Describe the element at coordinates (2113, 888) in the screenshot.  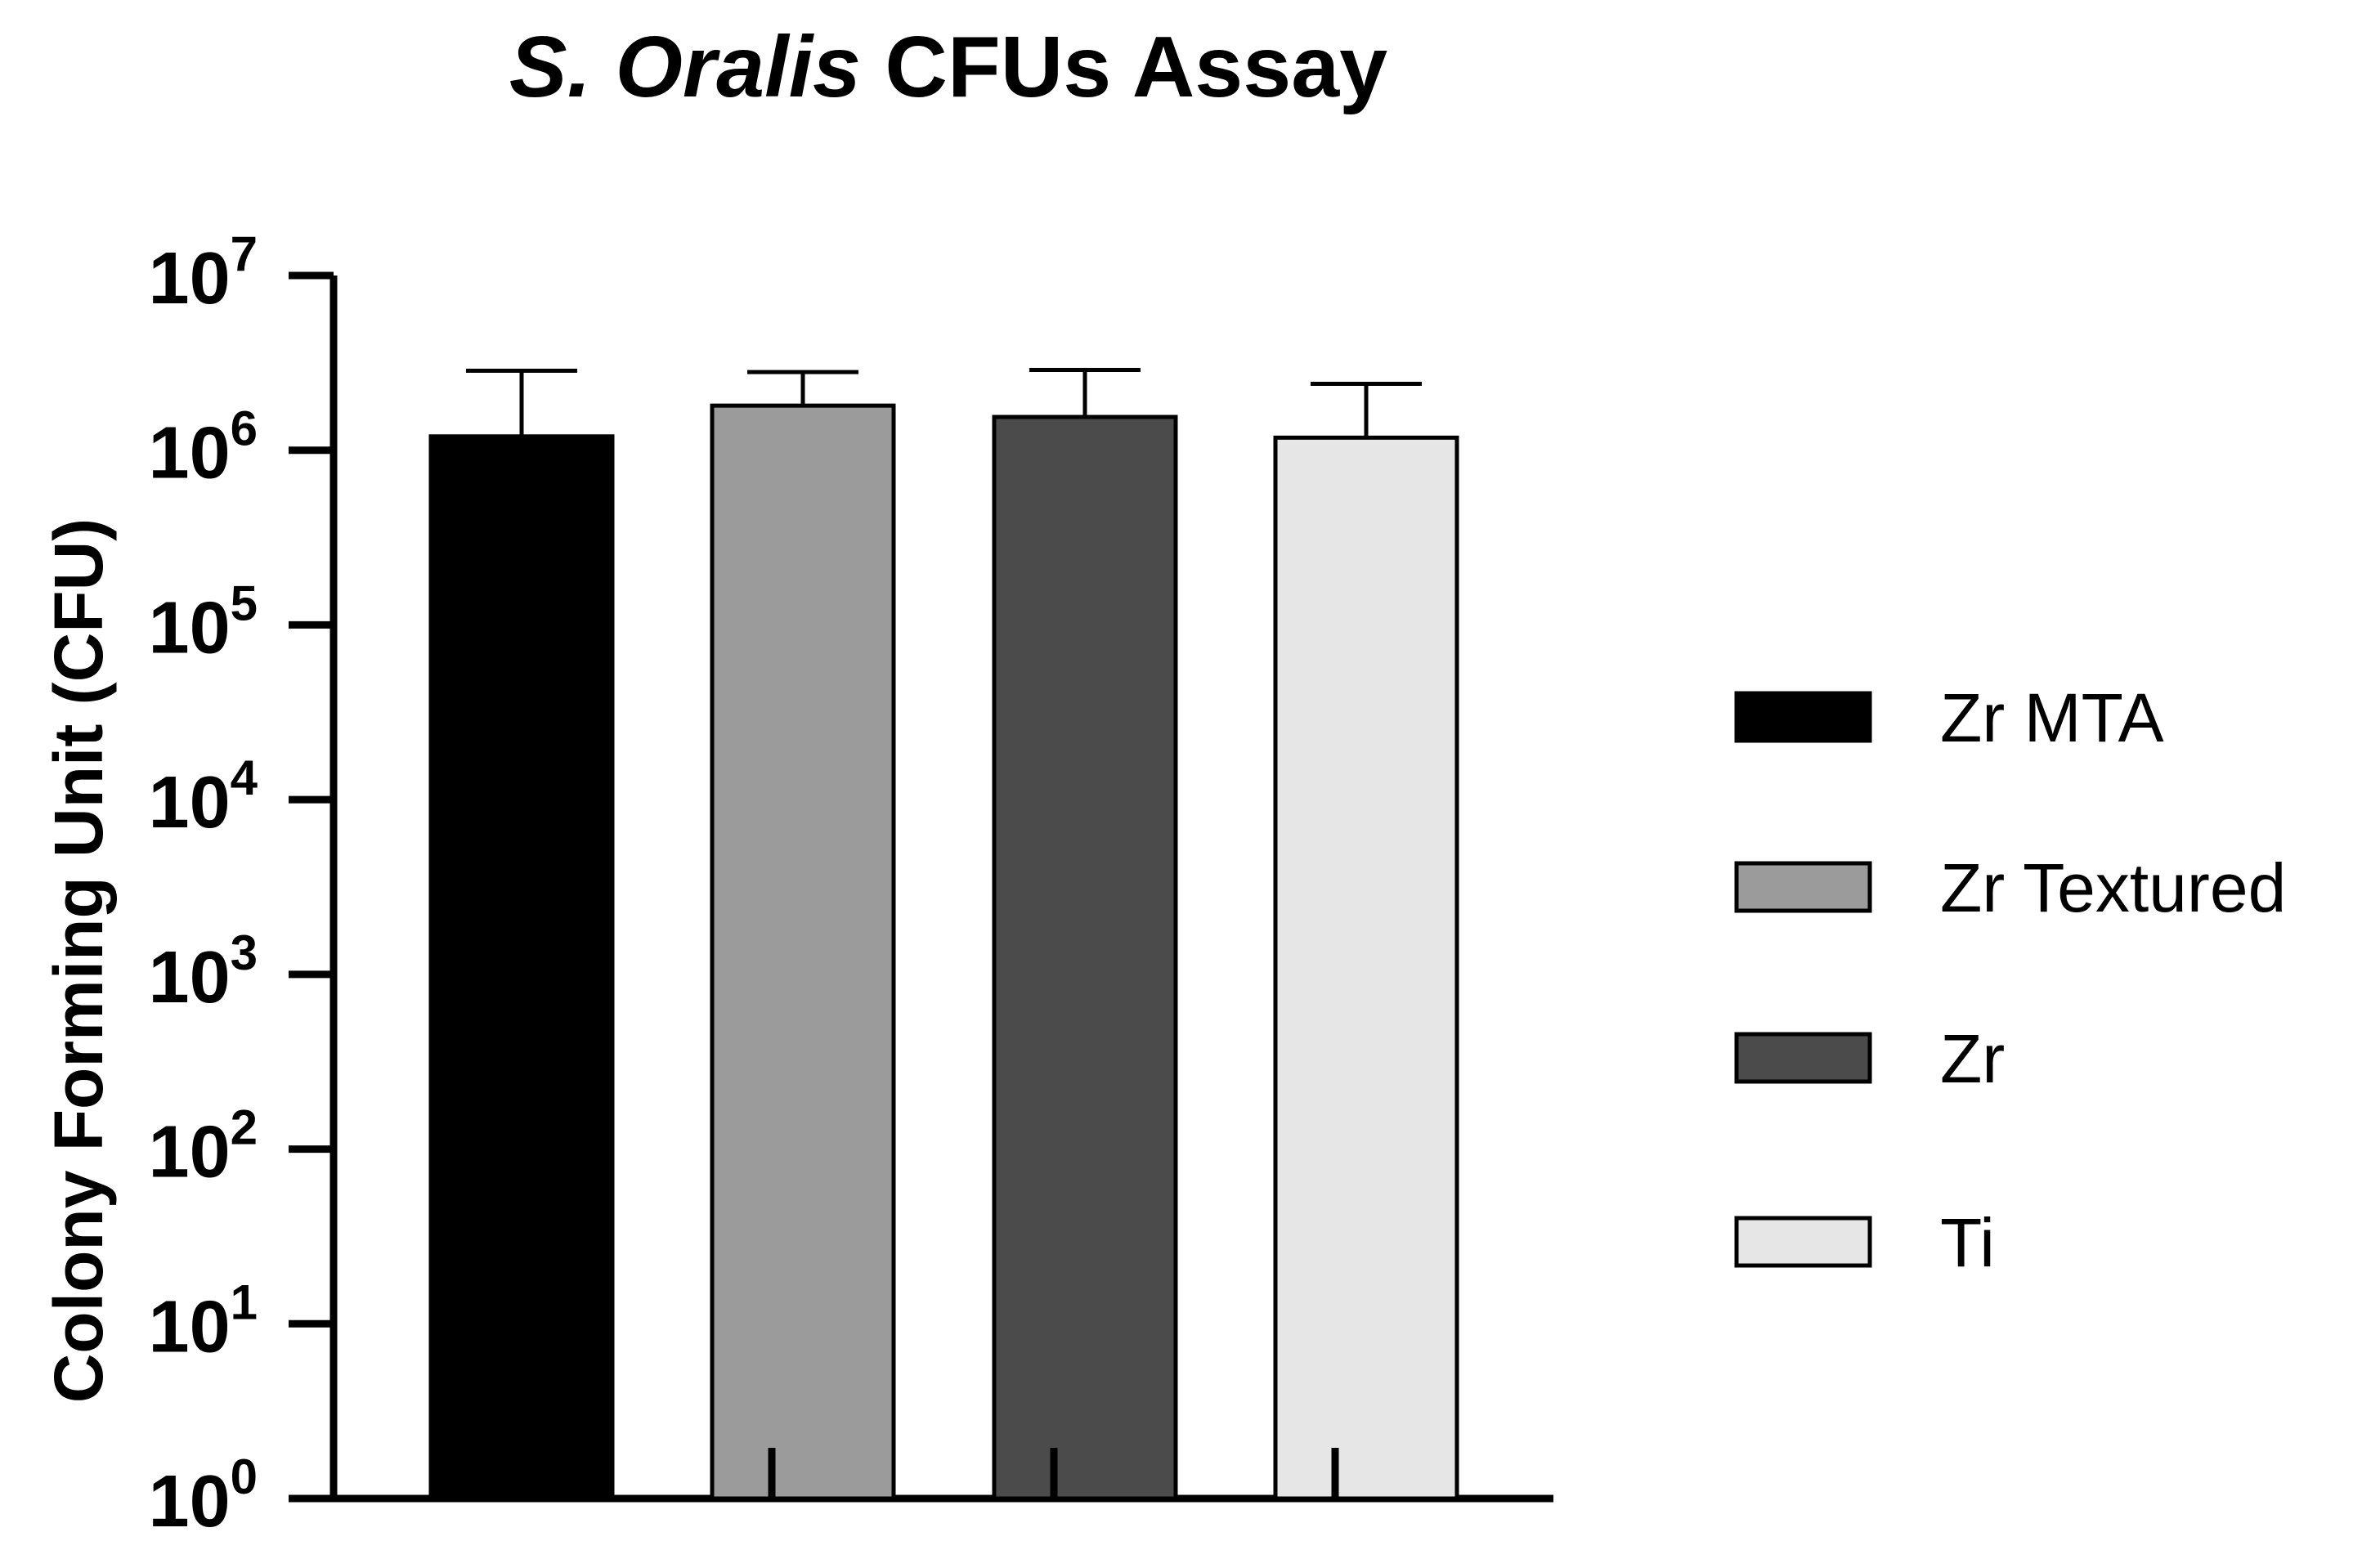
I see `legend-label-1: Zr Textured` at that location.